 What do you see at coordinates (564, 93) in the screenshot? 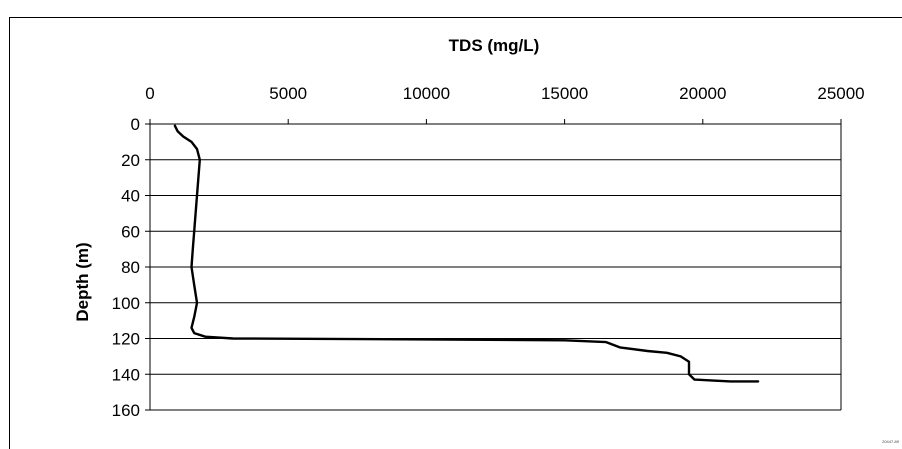
I see `x-tick-label-3: 15000` at bounding box center [564, 93].